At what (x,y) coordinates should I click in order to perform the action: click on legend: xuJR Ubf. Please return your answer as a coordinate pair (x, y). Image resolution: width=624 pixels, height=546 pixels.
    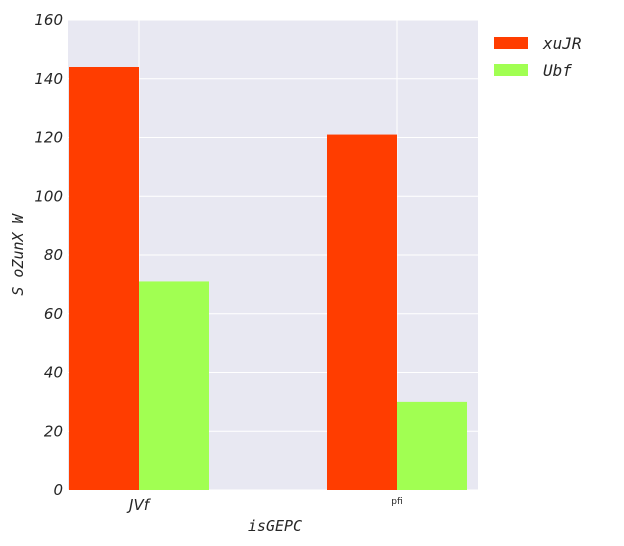
    Looking at the image, I should click on (538, 57).